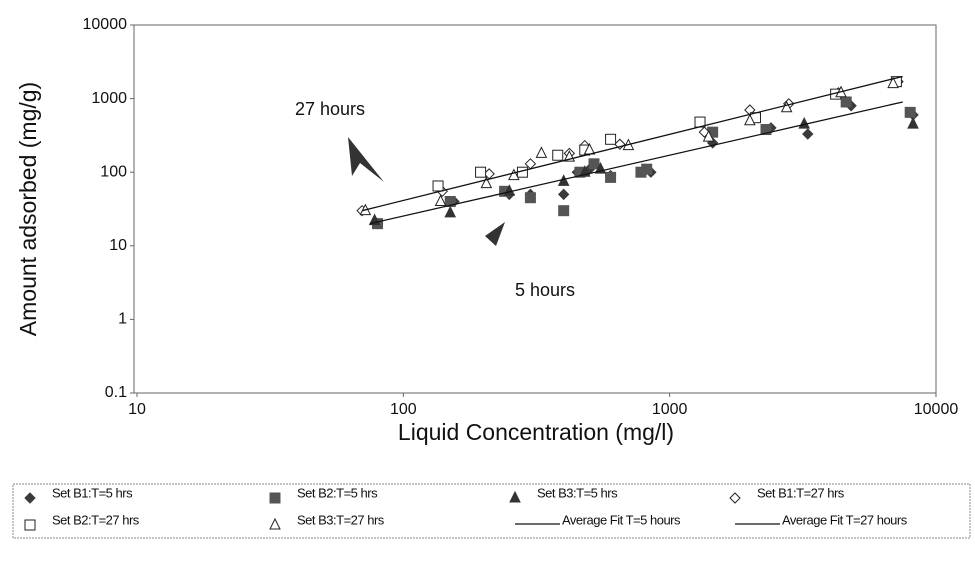 The width and height of the screenshot is (975, 571). What do you see at coordinates (92, 492) in the screenshot?
I see `legend-label: Set B1:T=5 hrs` at bounding box center [92, 492].